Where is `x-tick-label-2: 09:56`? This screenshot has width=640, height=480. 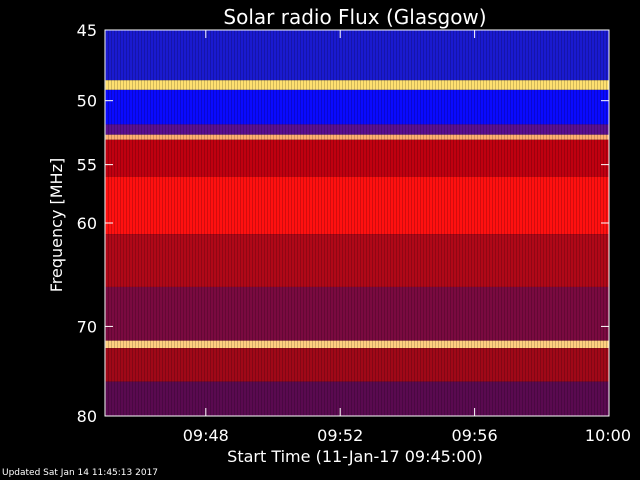
x-tick-label-2: 09:56 is located at coordinates (475, 435).